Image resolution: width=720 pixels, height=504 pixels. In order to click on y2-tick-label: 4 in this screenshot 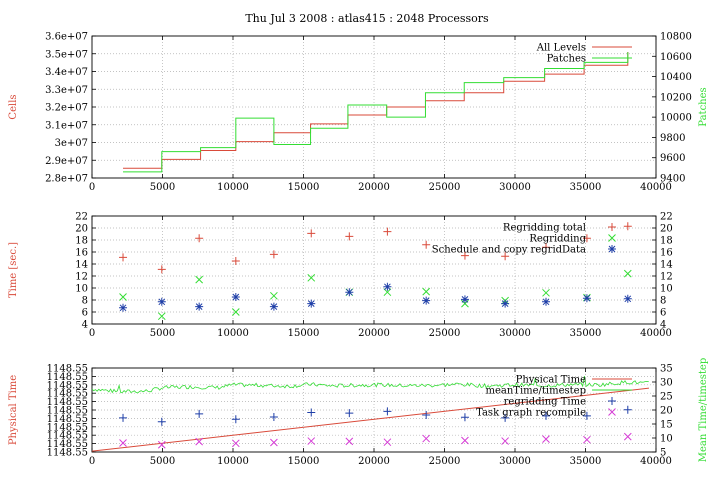, I will do `click(663, 325)`.